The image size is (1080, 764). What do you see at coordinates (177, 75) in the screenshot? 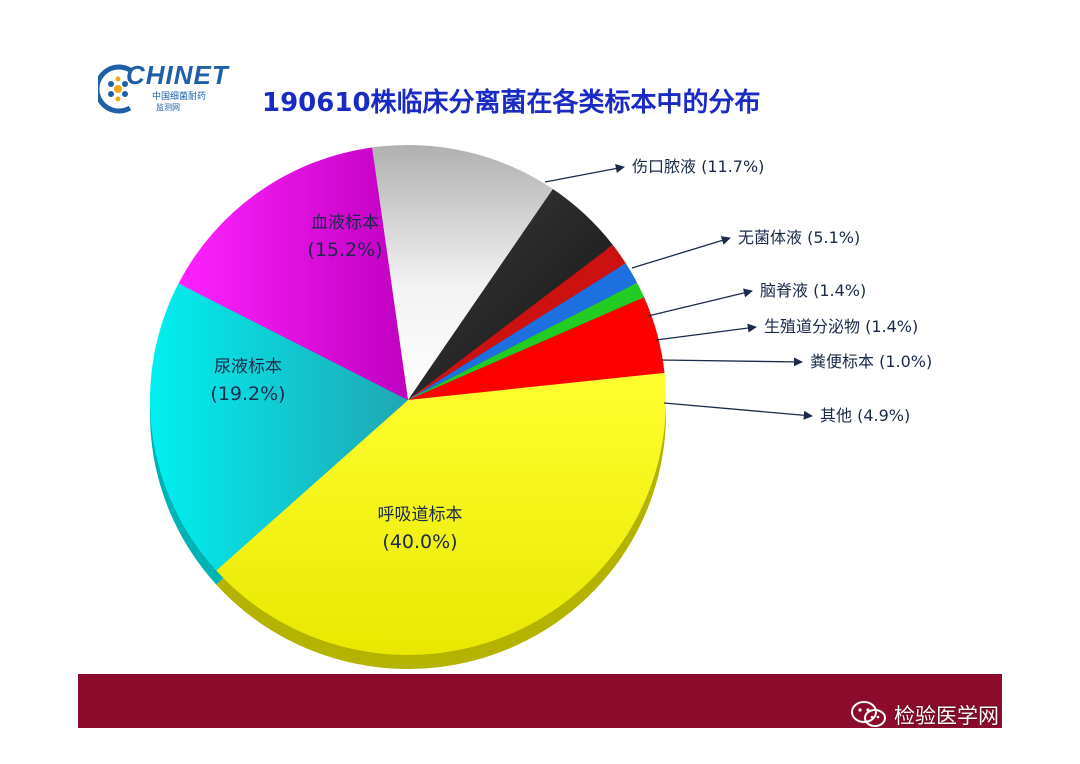
I see `logo-text: CHINET` at bounding box center [177, 75].